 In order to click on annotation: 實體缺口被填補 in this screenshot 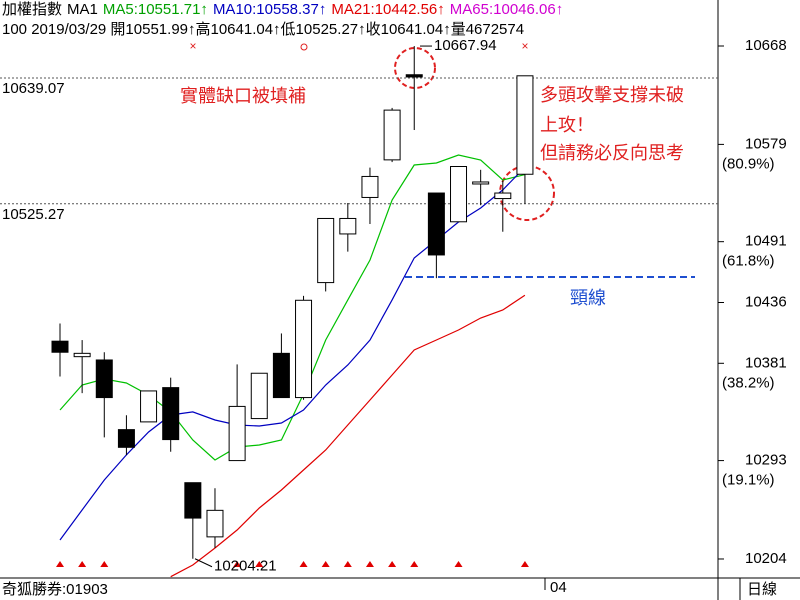, I will do `click(243, 96)`.